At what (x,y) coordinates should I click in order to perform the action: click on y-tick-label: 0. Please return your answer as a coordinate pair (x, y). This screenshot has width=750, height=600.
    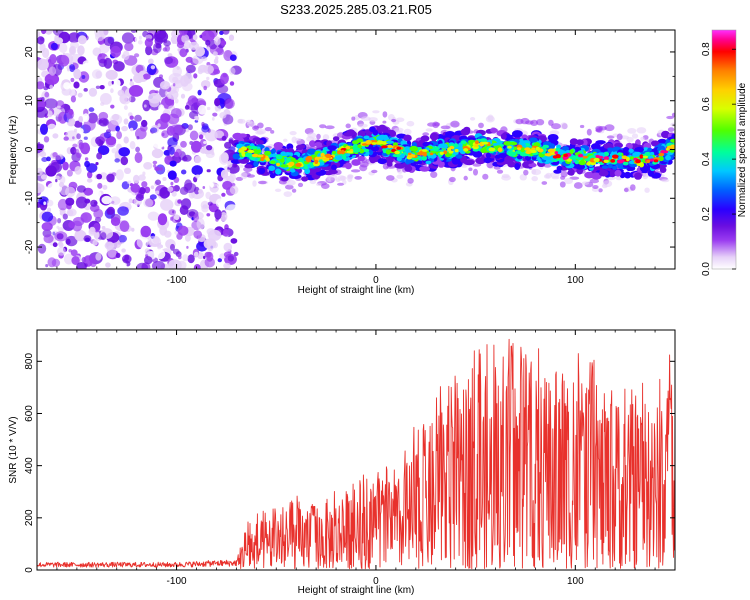
    Looking at the image, I should click on (29, 570).